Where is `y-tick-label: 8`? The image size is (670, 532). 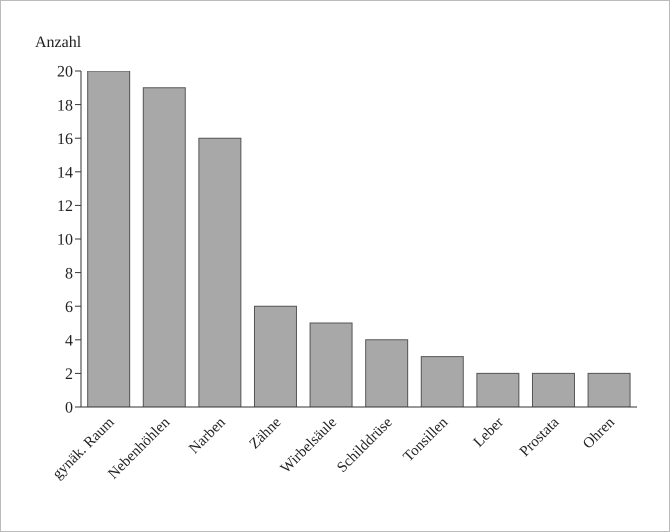
y-tick-label: 8 is located at coordinates (69, 273).